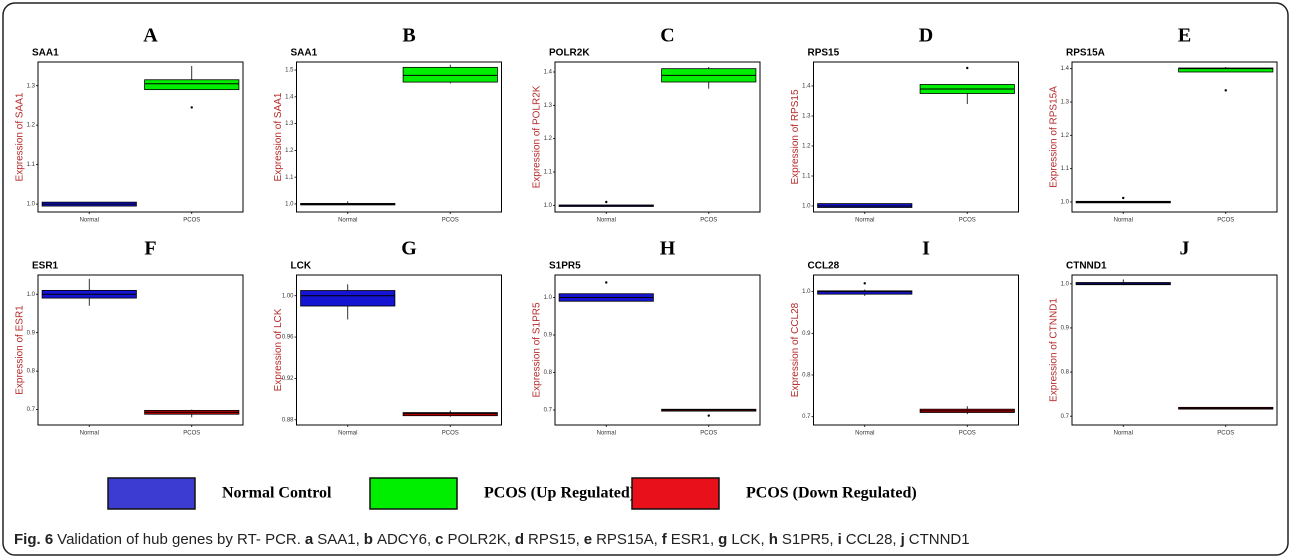 This screenshot has width=1292, height=559. I want to click on panel-title: CCL28, so click(824, 266).